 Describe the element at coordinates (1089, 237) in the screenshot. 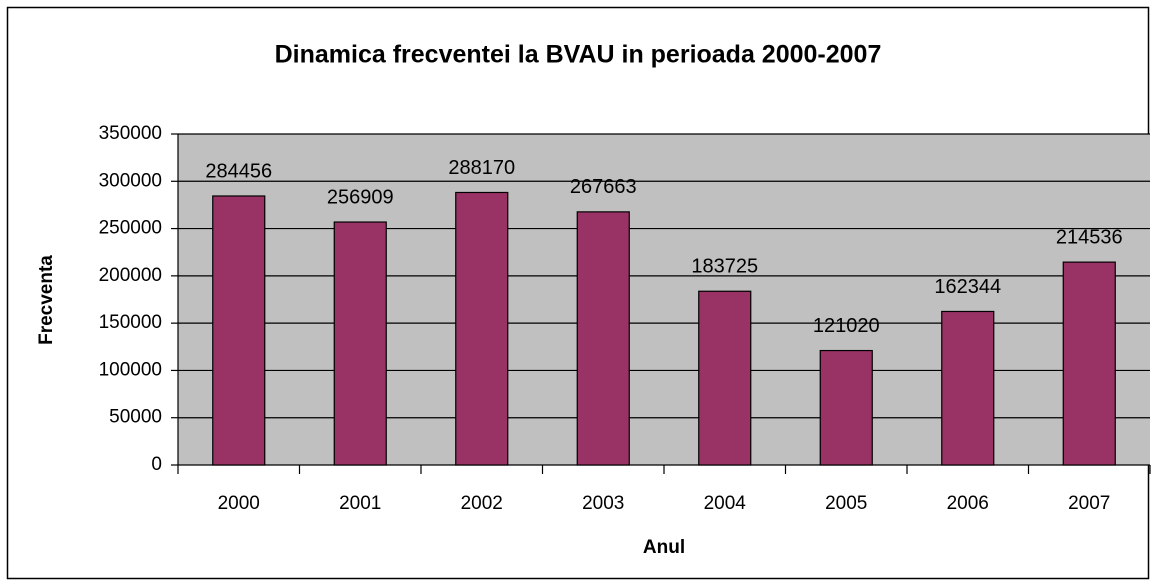

I see `data-label: 214536` at that location.